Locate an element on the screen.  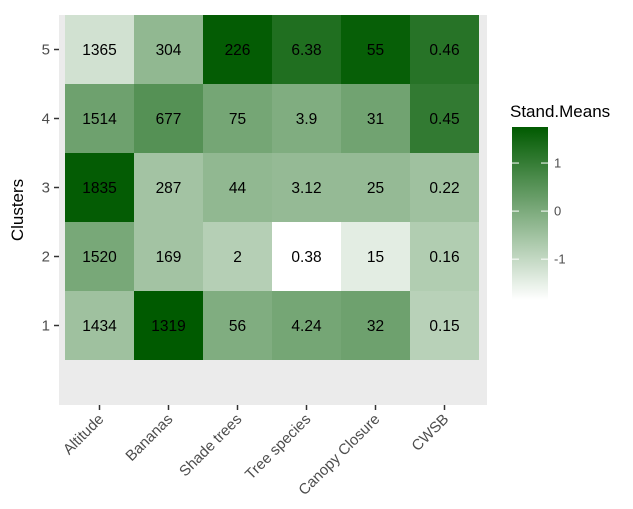
cell-value-label: 4.24 is located at coordinates (306, 326).